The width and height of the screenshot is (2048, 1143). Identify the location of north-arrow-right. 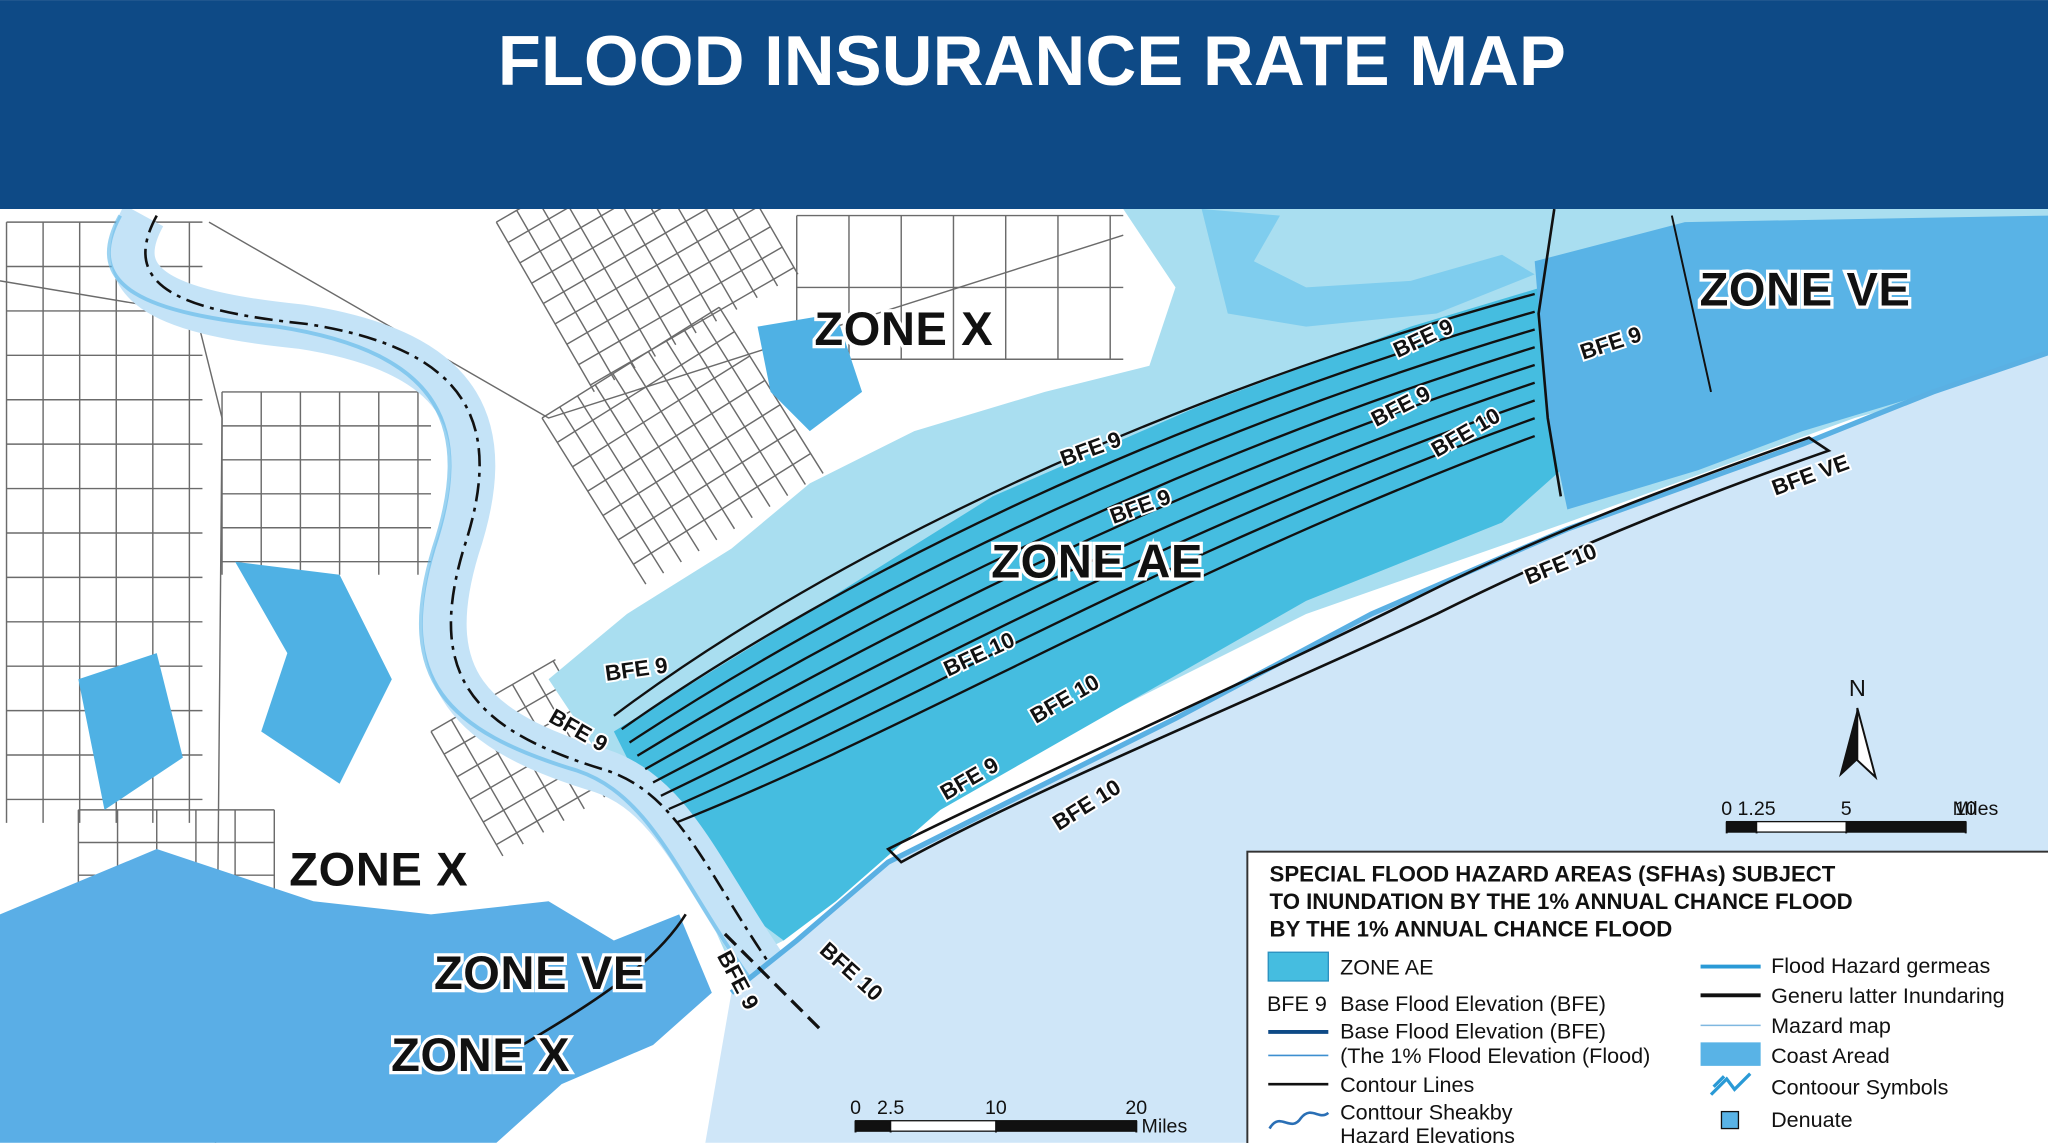
(1867, 744).